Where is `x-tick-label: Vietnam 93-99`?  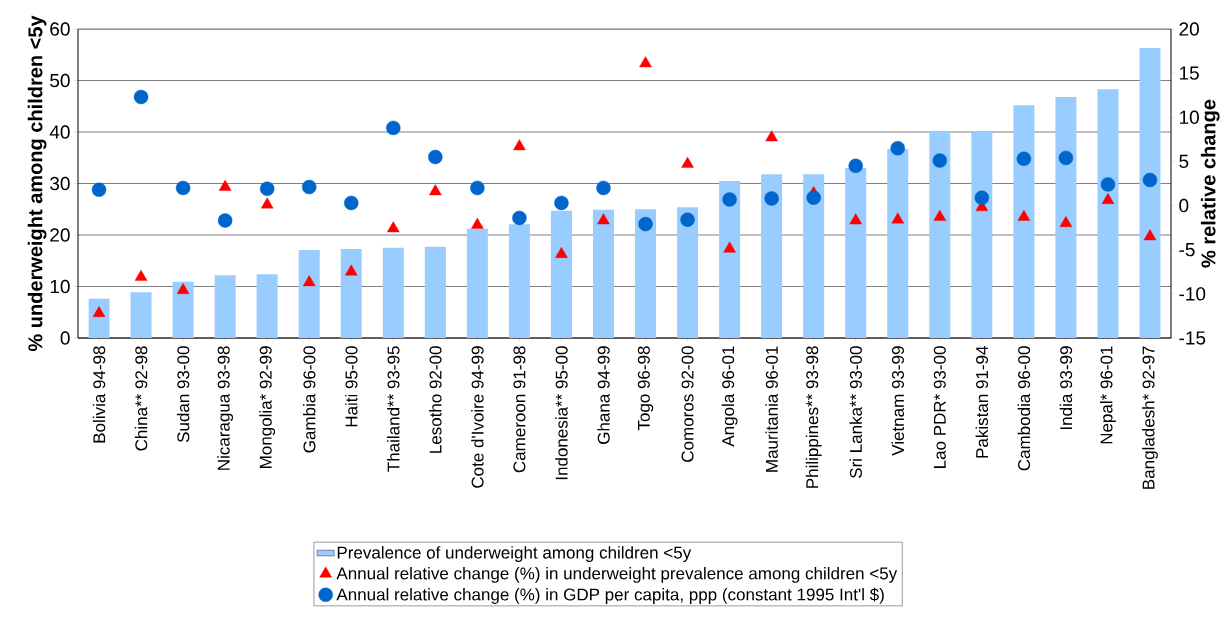 x-tick-label: Vietnam 93-99 is located at coordinates (897, 401).